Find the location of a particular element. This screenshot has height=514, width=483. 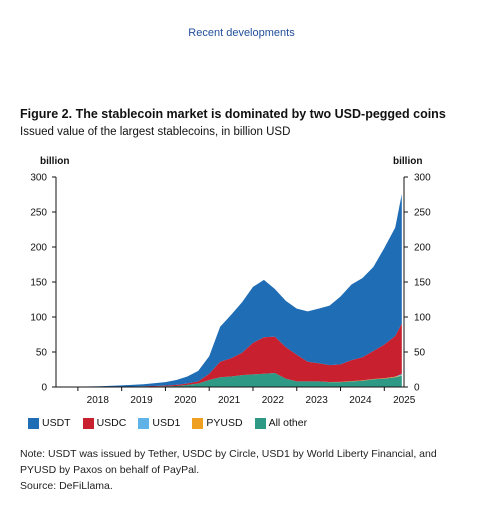

y-tick-label-left: 200 is located at coordinates (38, 248).